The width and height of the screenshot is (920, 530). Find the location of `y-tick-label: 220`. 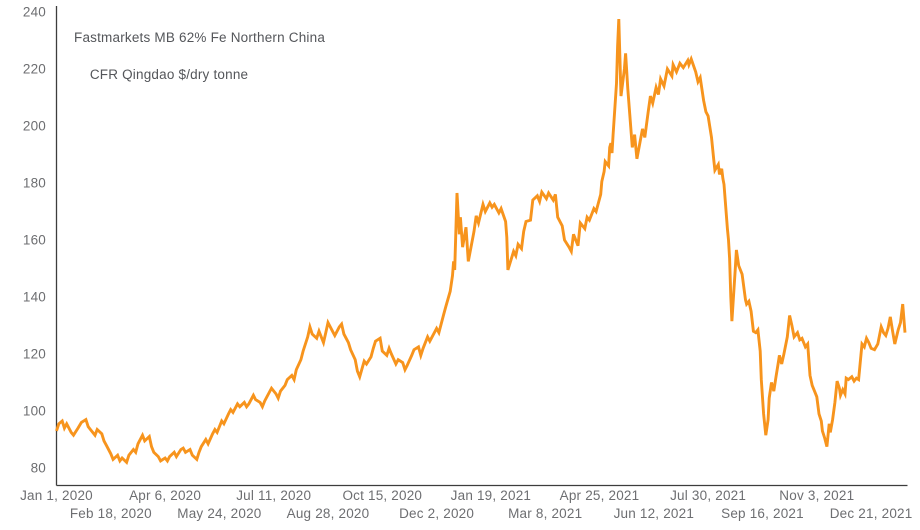

y-tick-label: 220 is located at coordinates (34, 69).